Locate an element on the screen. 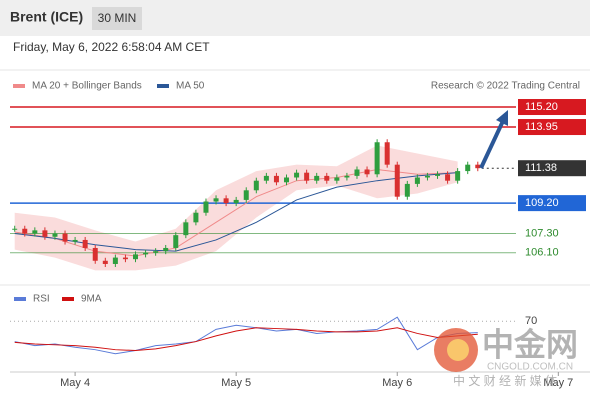 The height and width of the screenshot is (400, 590). rsi-line is located at coordinates (246, 335).